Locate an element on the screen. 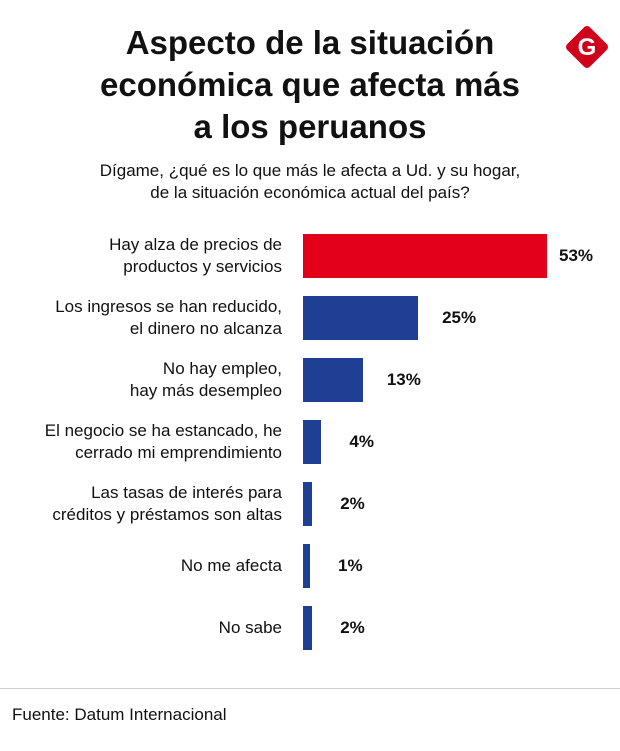 This screenshot has width=620, height=751. bar-value-label: 1% is located at coordinates (350, 565).